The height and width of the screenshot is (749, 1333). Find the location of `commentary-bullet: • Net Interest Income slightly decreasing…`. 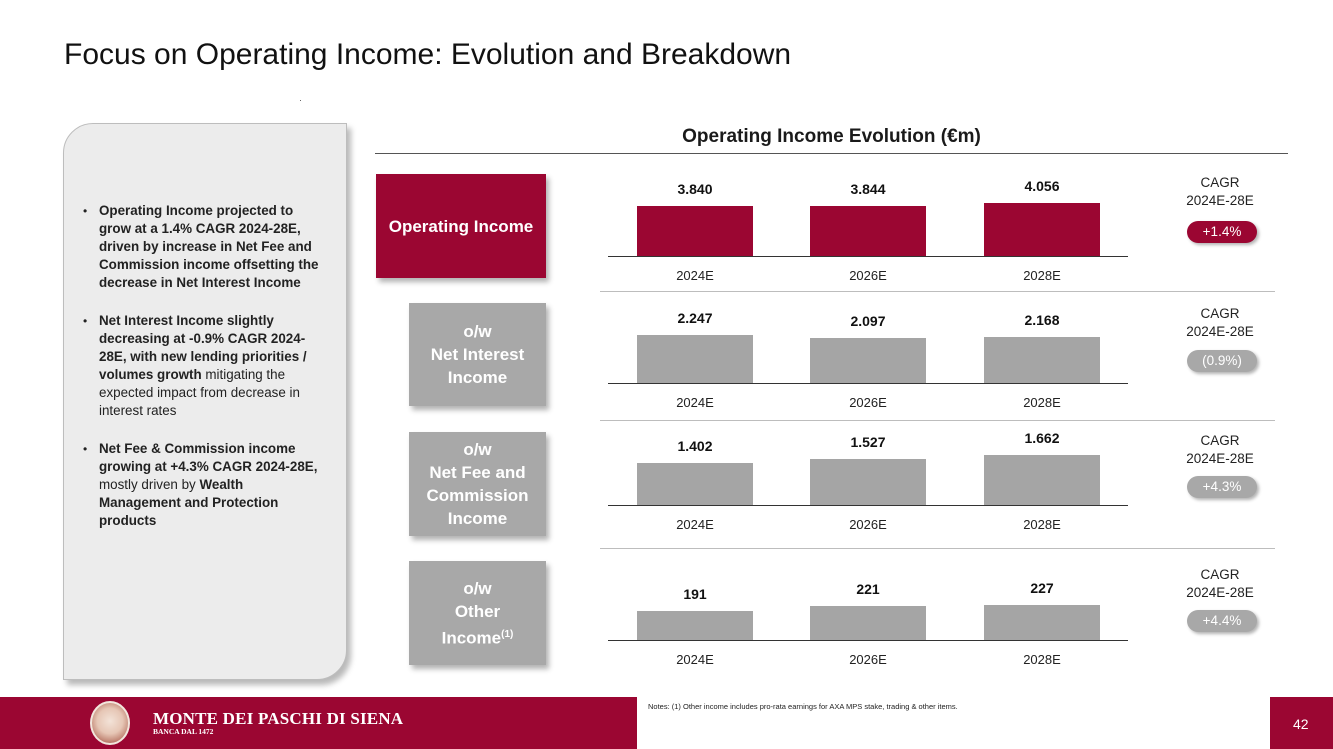

commentary-bullet: • Net Interest Income slightly decreasing… is located at coordinates (205, 366).